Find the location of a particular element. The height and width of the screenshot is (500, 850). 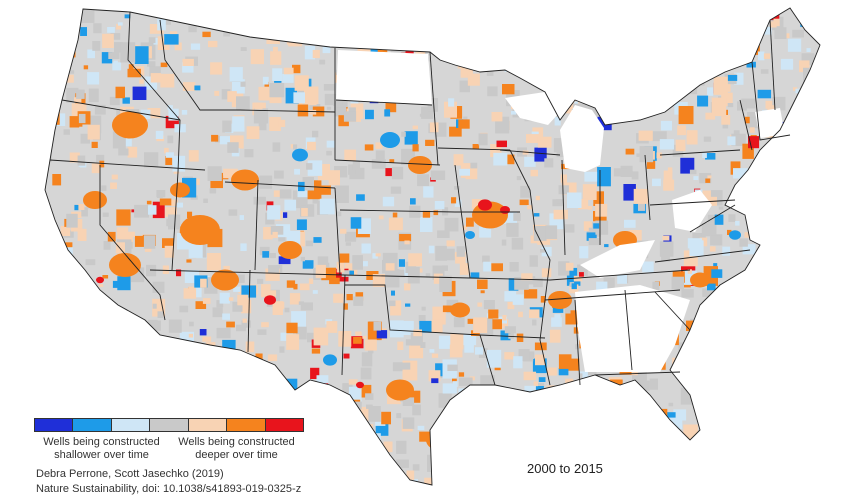

boundary-ky-tn is located at coordinates (620, 275).